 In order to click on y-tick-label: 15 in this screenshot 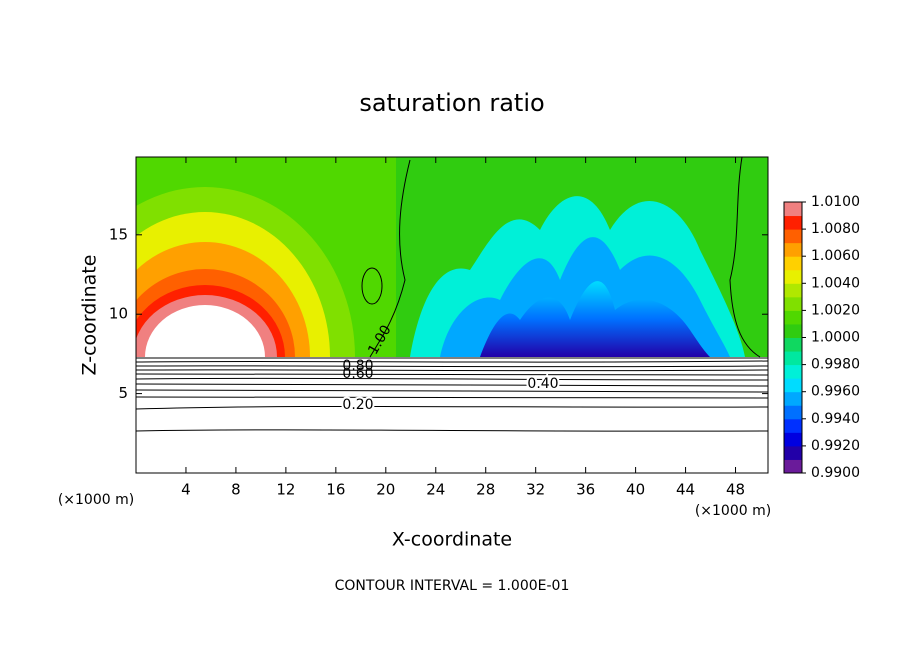, I will do `click(118, 234)`.